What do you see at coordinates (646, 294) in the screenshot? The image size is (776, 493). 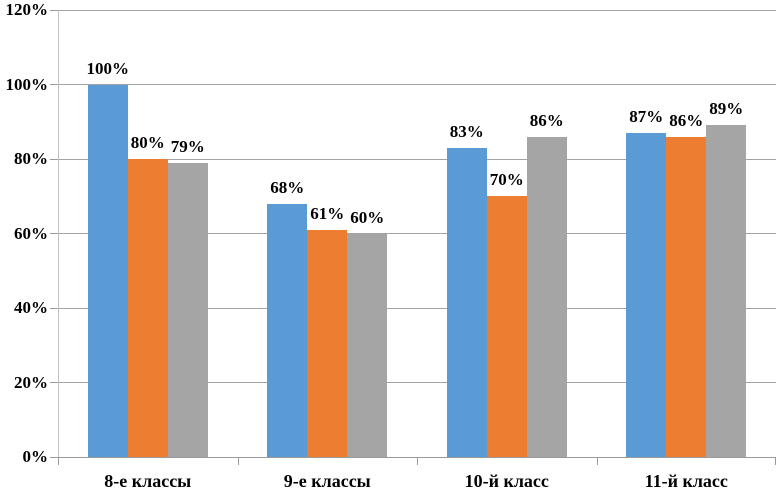 I see `bar-series-1-cat4` at bounding box center [646, 294].